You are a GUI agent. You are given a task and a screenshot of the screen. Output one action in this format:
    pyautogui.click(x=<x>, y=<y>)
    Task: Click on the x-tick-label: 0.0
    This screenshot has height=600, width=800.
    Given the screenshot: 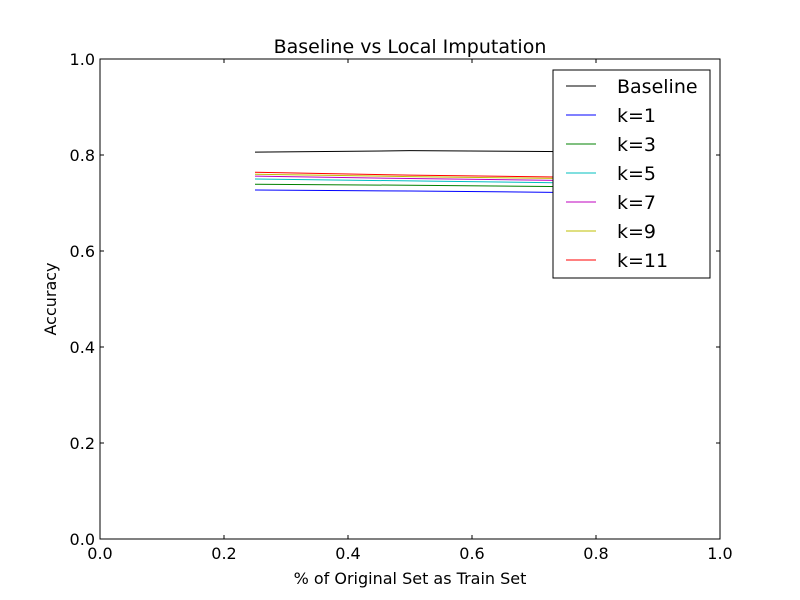 What is the action you would take?
    pyautogui.click(x=99, y=553)
    